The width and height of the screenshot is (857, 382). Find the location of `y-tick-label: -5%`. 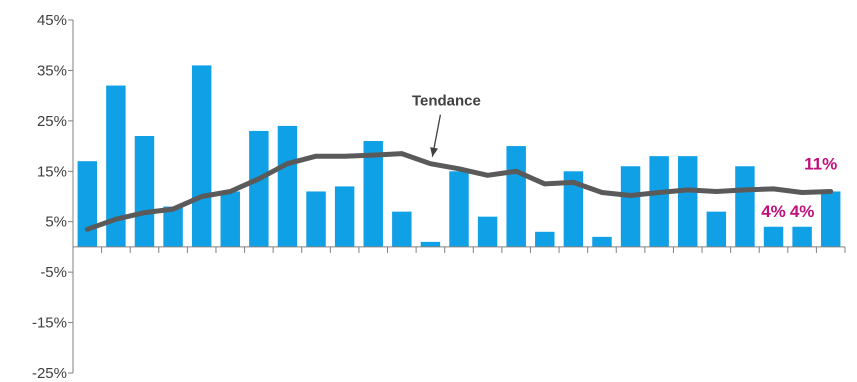

y-tick-label: -5% is located at coordinates (53, 272).